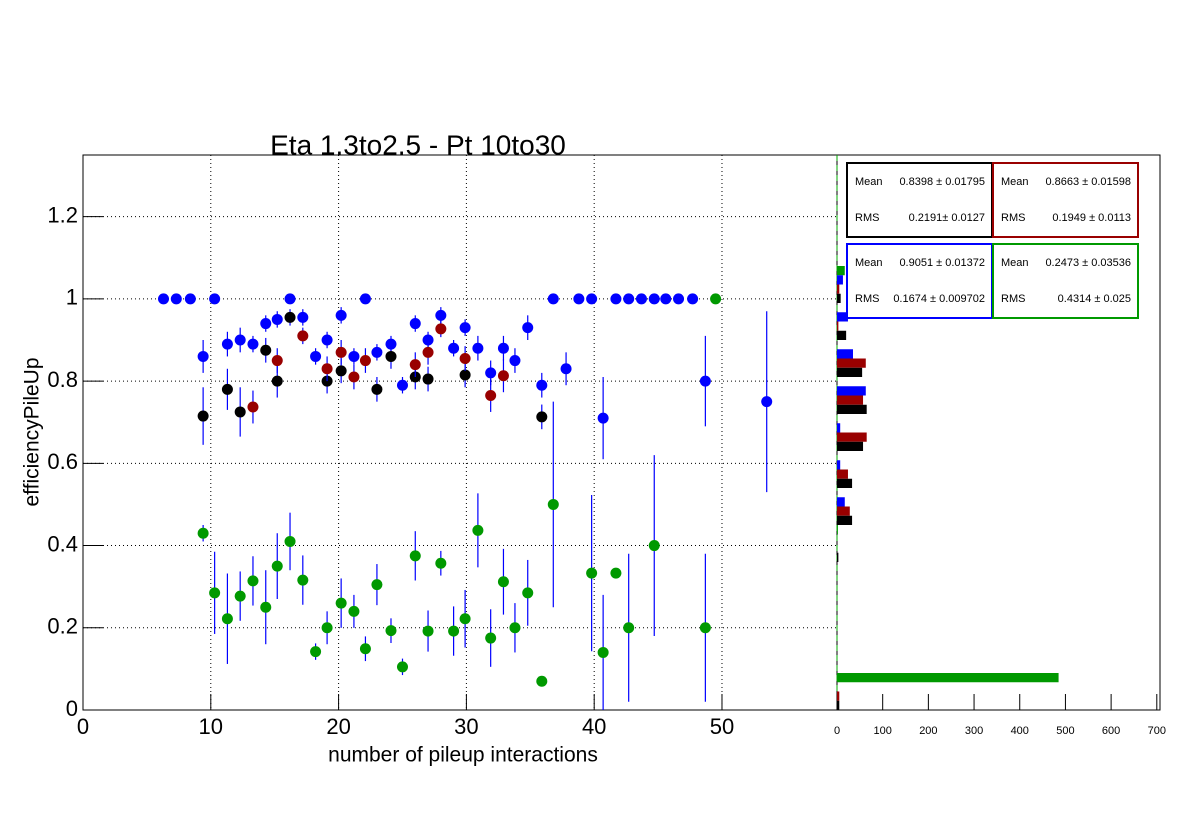 The image size is (1196, 822). What do you see at coordinates (211, 726) in the screenshot?
I see `x-tick-label: 10` at bounding box center [211, 726].